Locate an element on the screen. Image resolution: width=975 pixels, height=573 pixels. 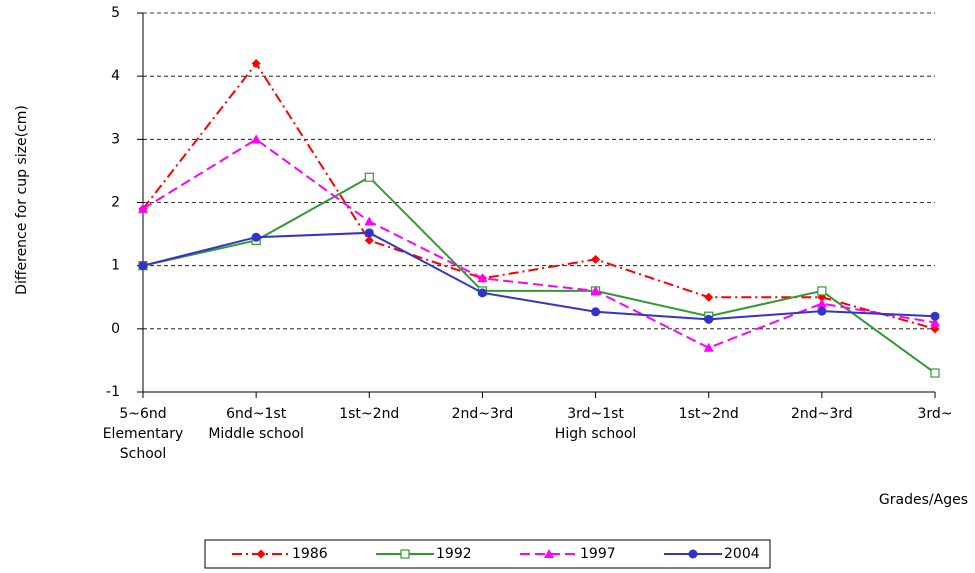
y-tick-label: 0 is located at coordinates (115, 329).